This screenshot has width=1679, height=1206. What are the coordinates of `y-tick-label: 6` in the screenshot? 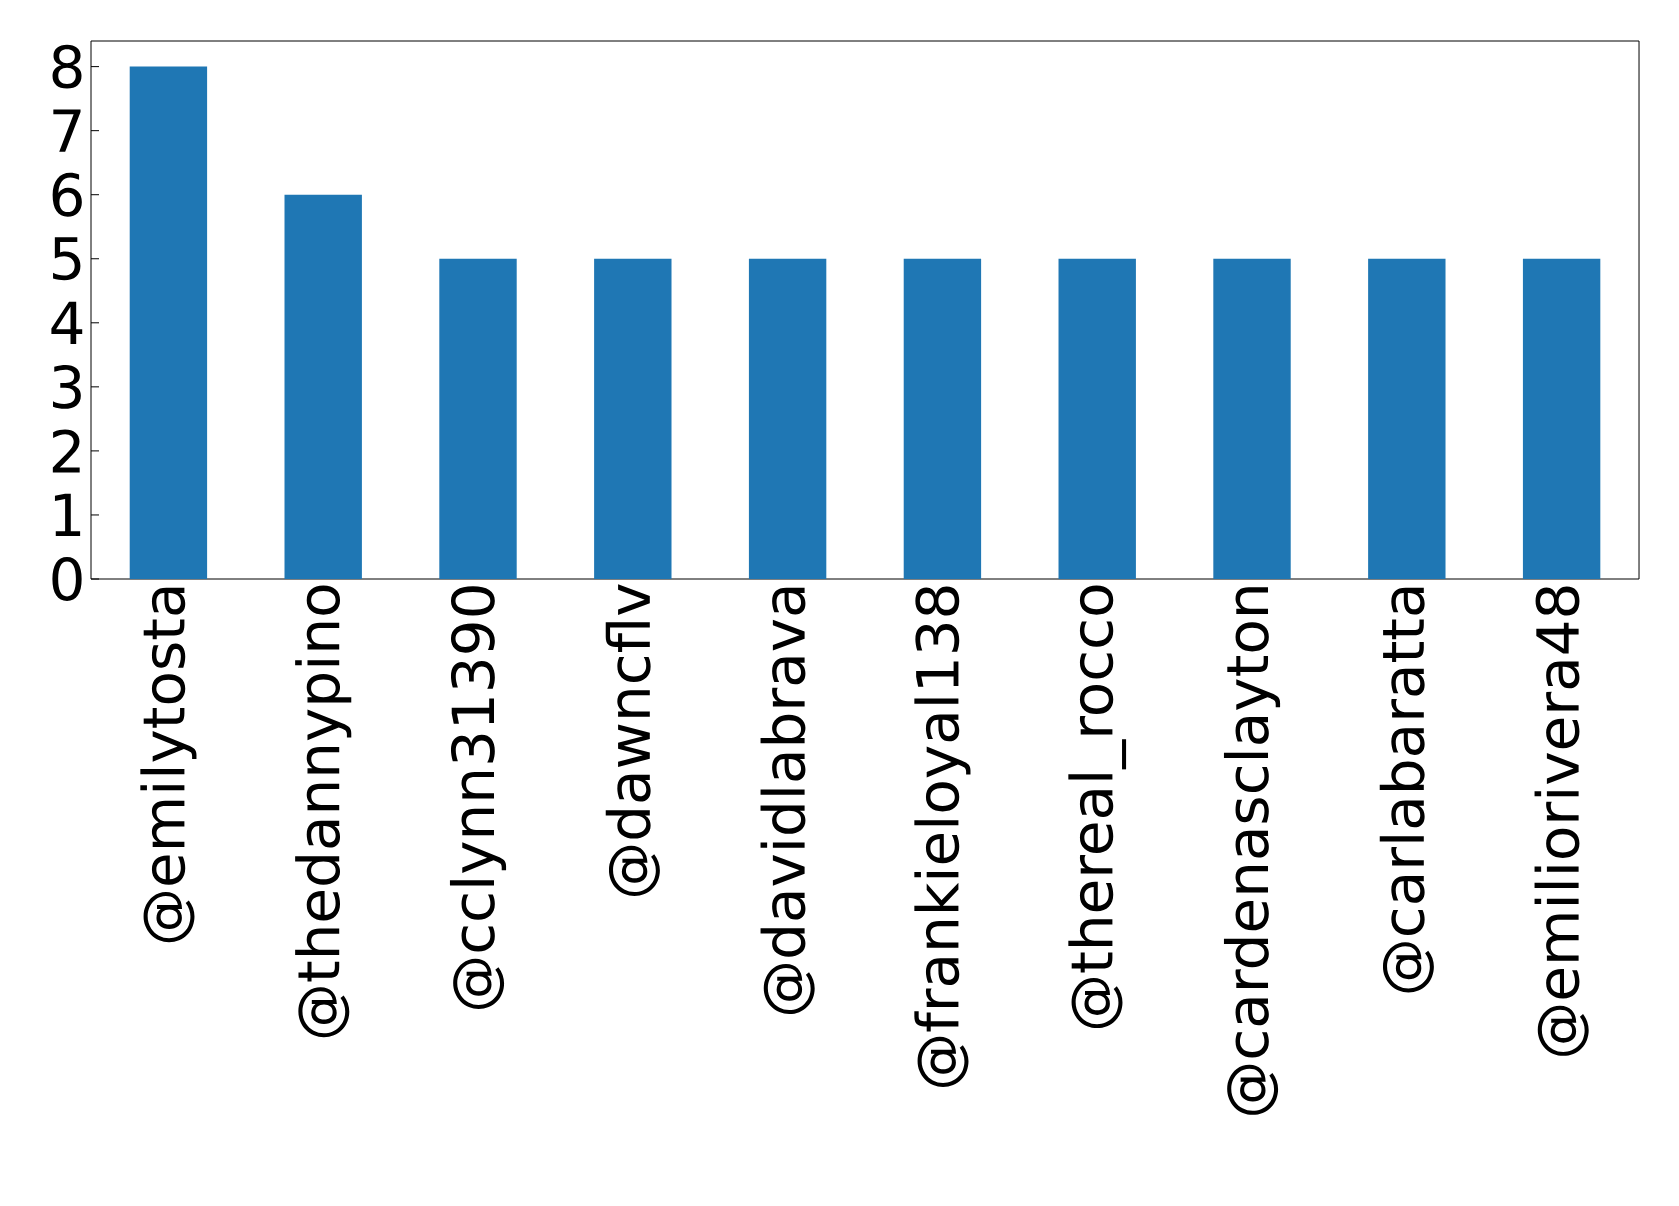 It's located at (67, 194).